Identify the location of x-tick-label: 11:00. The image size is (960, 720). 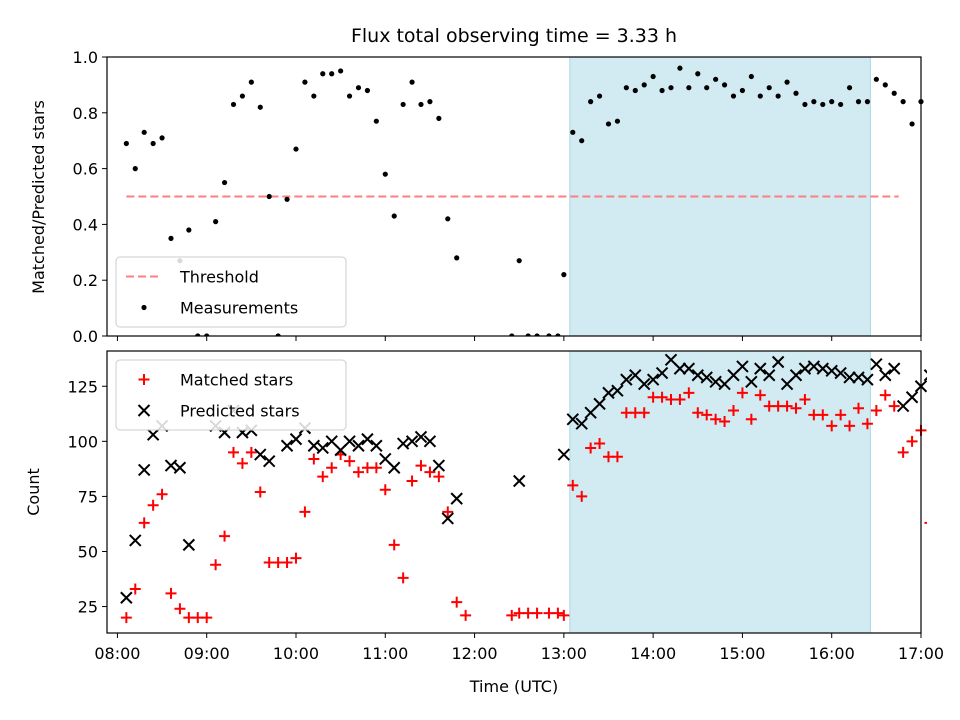
(385, 653).